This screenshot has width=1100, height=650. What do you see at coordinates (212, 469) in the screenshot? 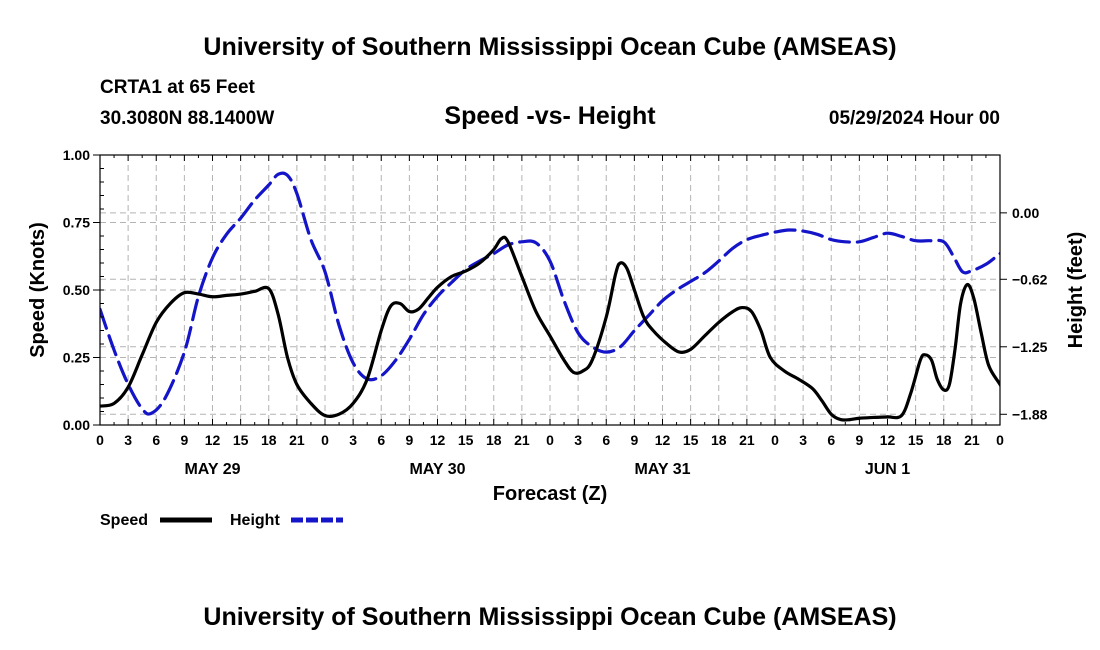
I see `day-label: MAY 29` at bounding box center [212, 469].